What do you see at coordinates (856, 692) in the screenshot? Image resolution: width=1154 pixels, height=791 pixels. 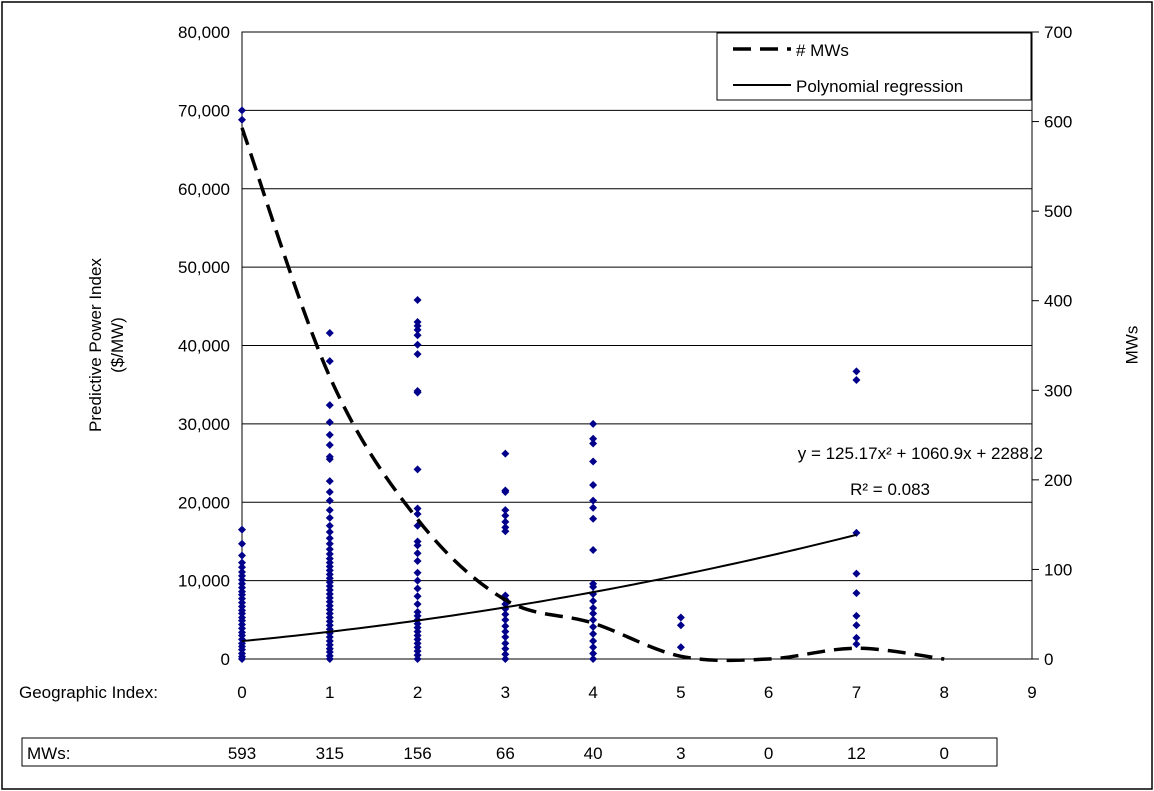 I see `x-tick-label: 7` at bounding box center [856, 692].